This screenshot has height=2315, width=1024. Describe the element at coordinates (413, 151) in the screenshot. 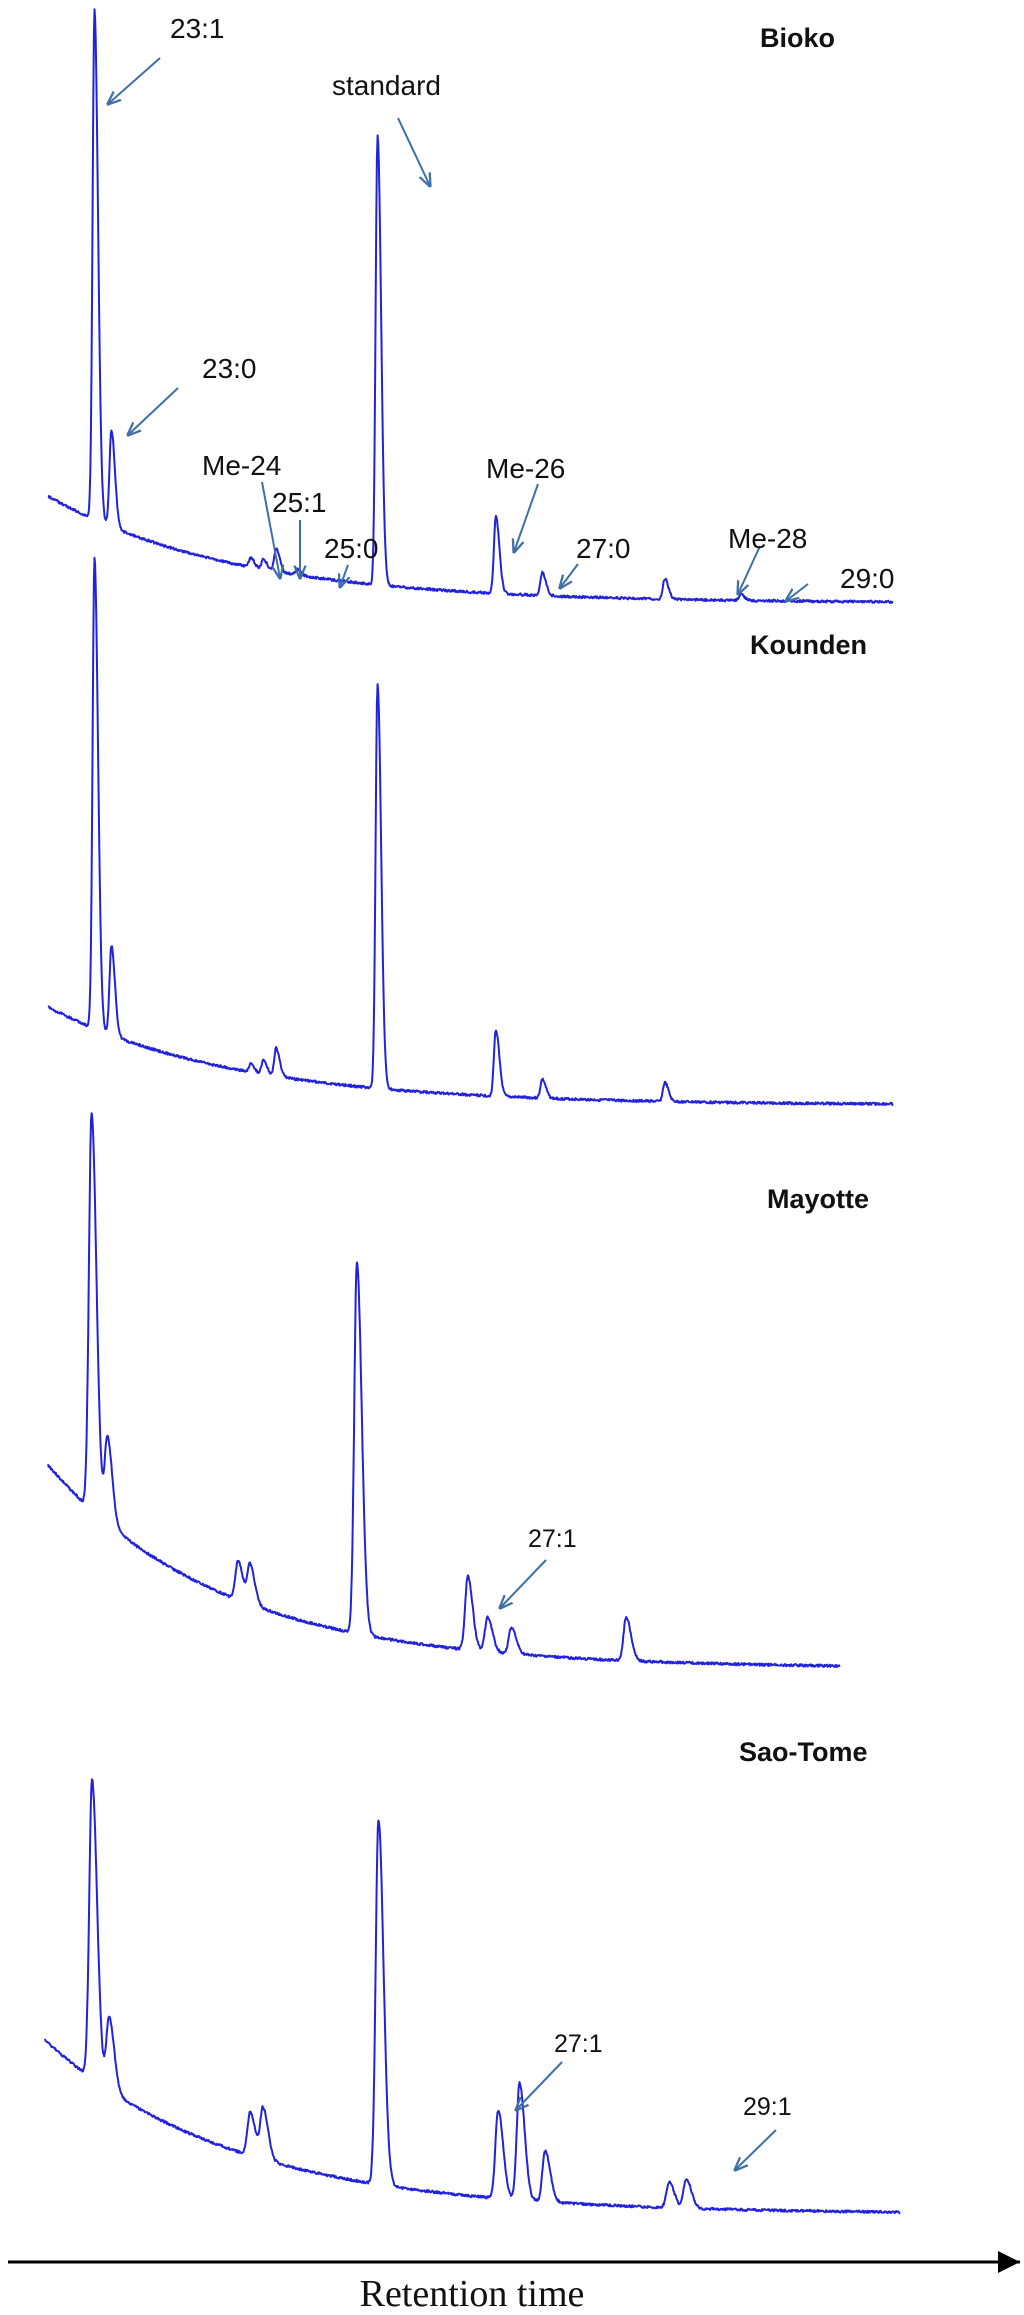

I see `arrow-standard` at that location.